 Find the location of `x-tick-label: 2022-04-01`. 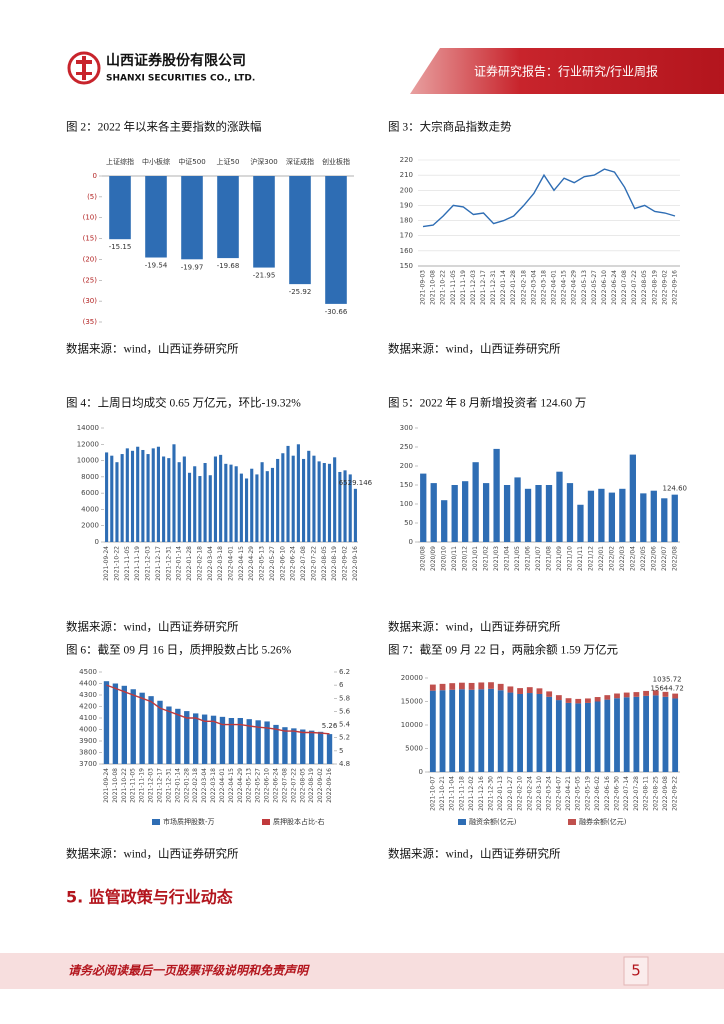

x-tick-label: 2022-04-01 is located at coordinates (231, 563).